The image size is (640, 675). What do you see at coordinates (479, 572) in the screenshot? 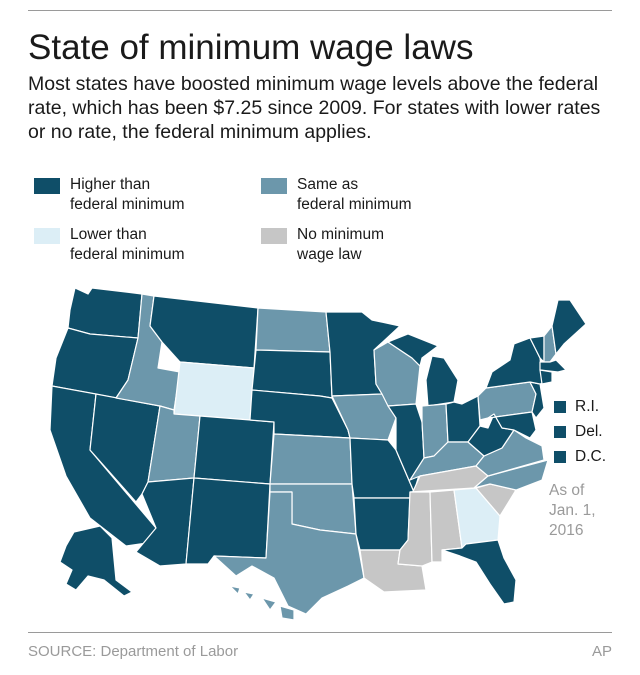
I see `state-fl` at bounding box center [479, 572].